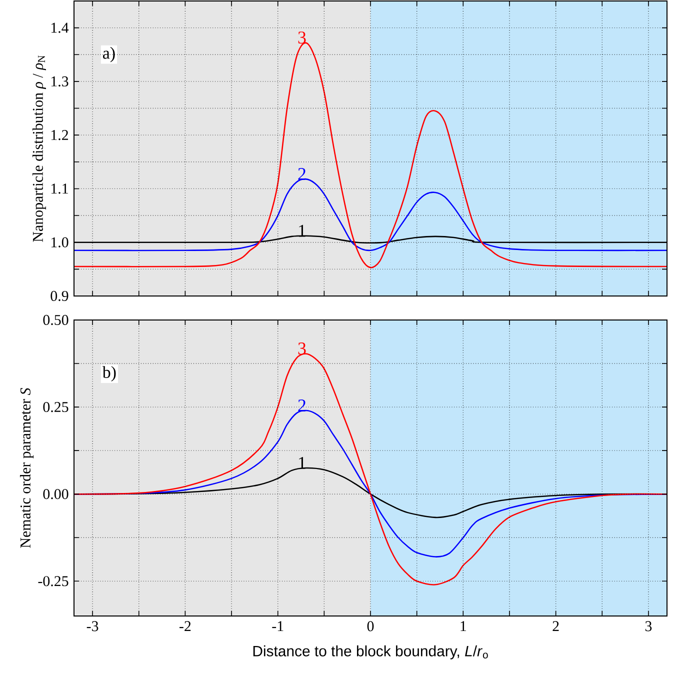 This screenshot has width=692, height=680. I want to click on y-tick-label: 1.1, so click(59, 189).